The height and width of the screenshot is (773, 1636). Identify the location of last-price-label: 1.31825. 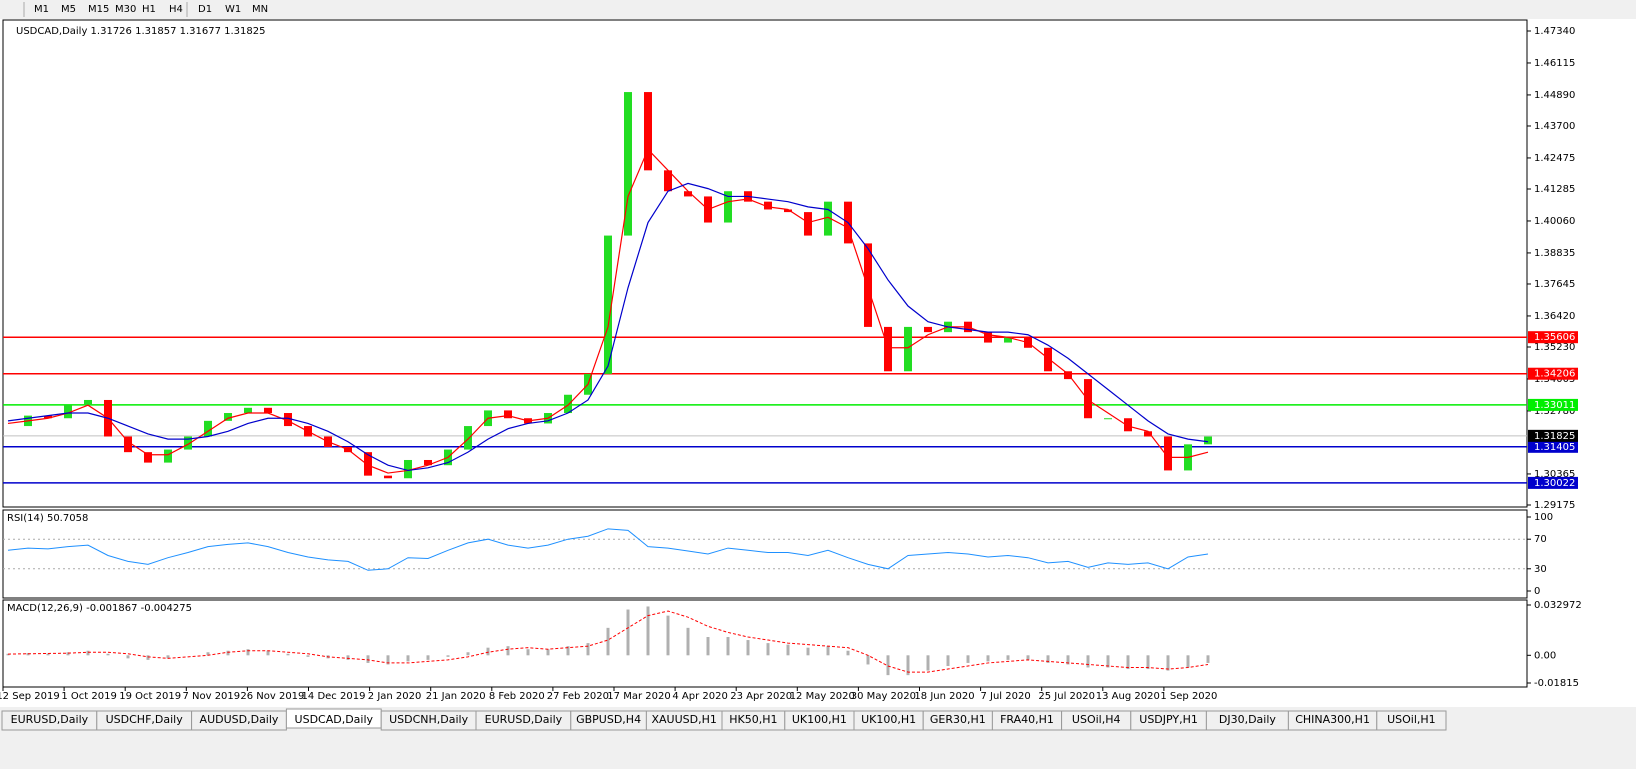
(1554, 436).